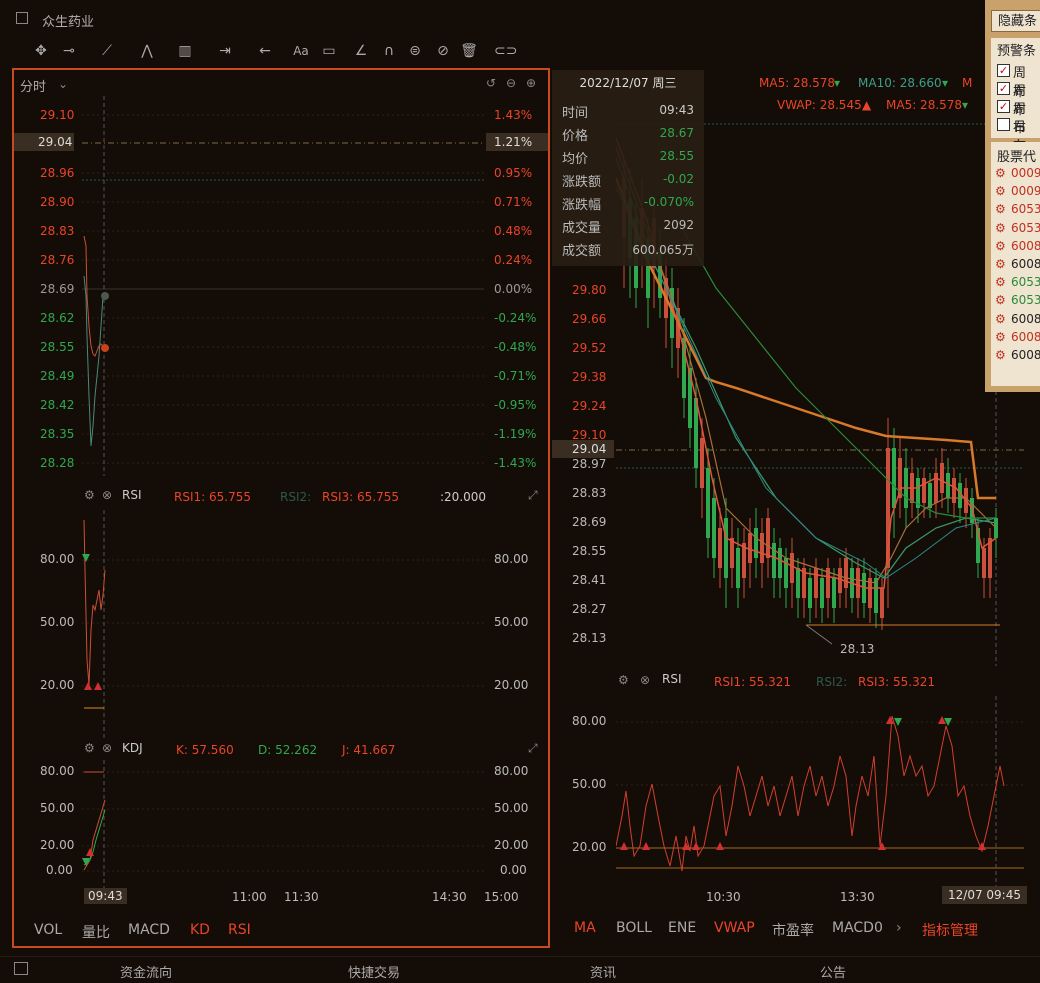 The height and width of the screenshot is (983, 1040). Describe the element at coordinates (589, 721) in the screenshot. I see `rsi-tick: 80.00` at that location.